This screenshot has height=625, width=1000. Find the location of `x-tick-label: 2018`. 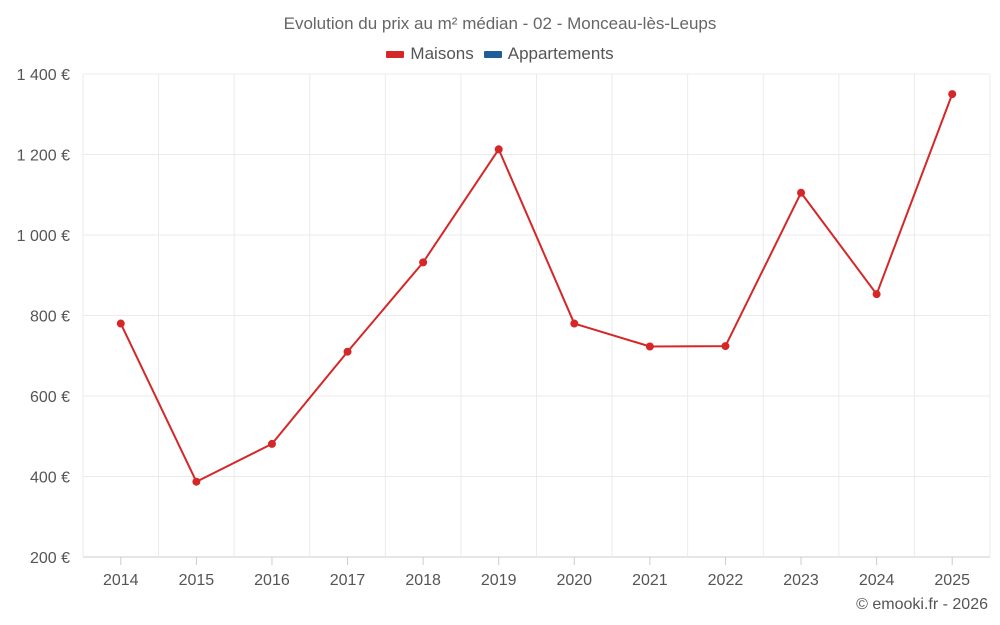

x-tick-label: 2018 is located at coordinates (423, 580).